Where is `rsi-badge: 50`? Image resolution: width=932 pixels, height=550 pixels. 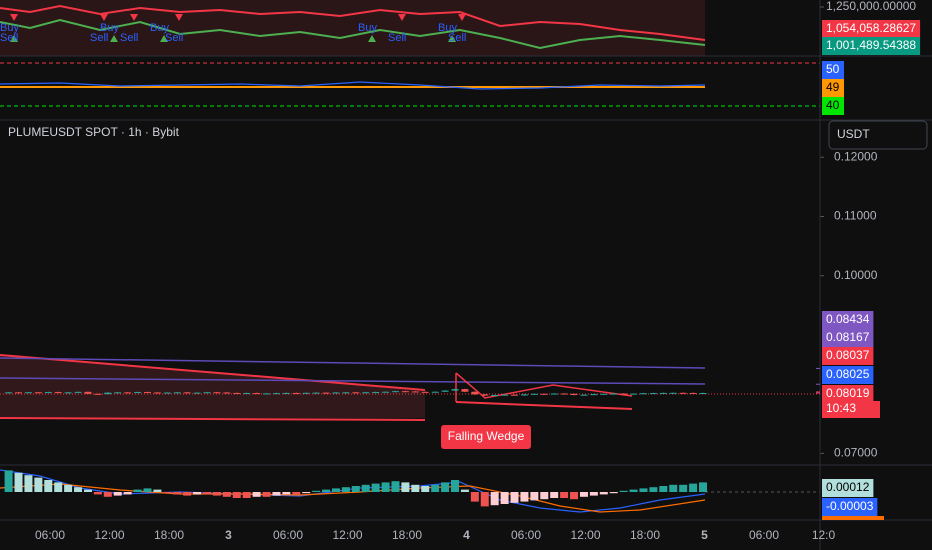 rsi-badge: 50 is located at coordinates (833, 69).